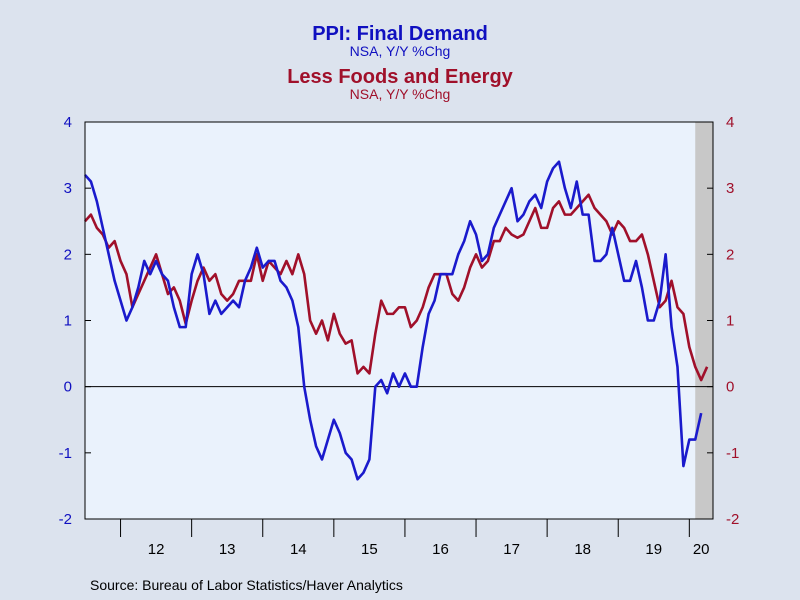 This screenshot has width=800, height=600. Describe the element at coordinates (227, 549) in the screenshot. I see `x-tick-label: 13` at that location.